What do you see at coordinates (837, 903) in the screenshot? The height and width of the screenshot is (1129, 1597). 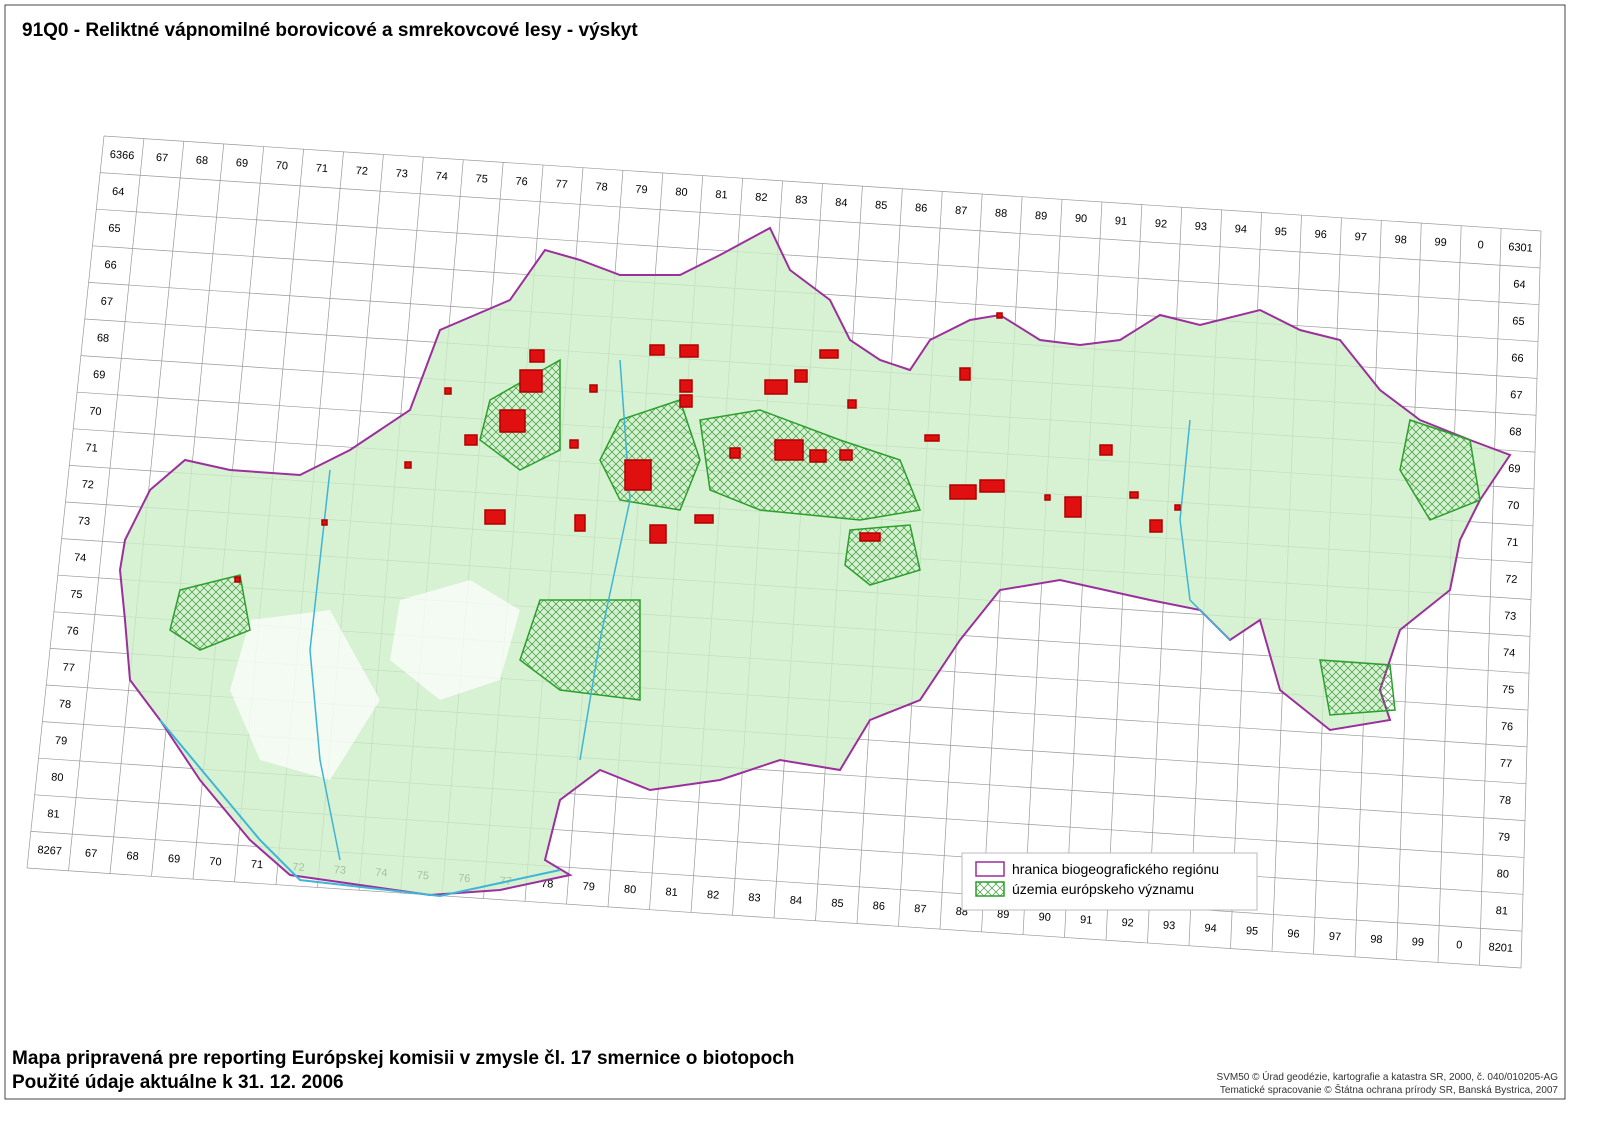 I see `grid-label: 85` at bounding box center [837, 903].